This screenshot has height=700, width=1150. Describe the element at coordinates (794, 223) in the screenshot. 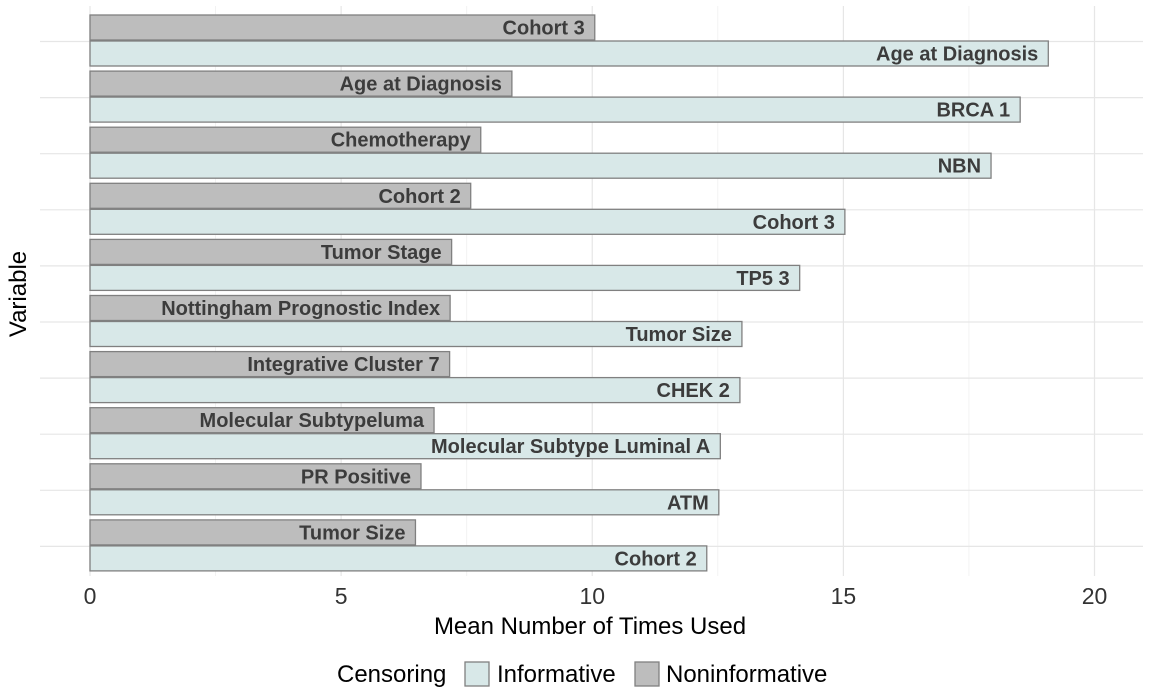

I see `bar-label-informative: Cohort 3` at that location.